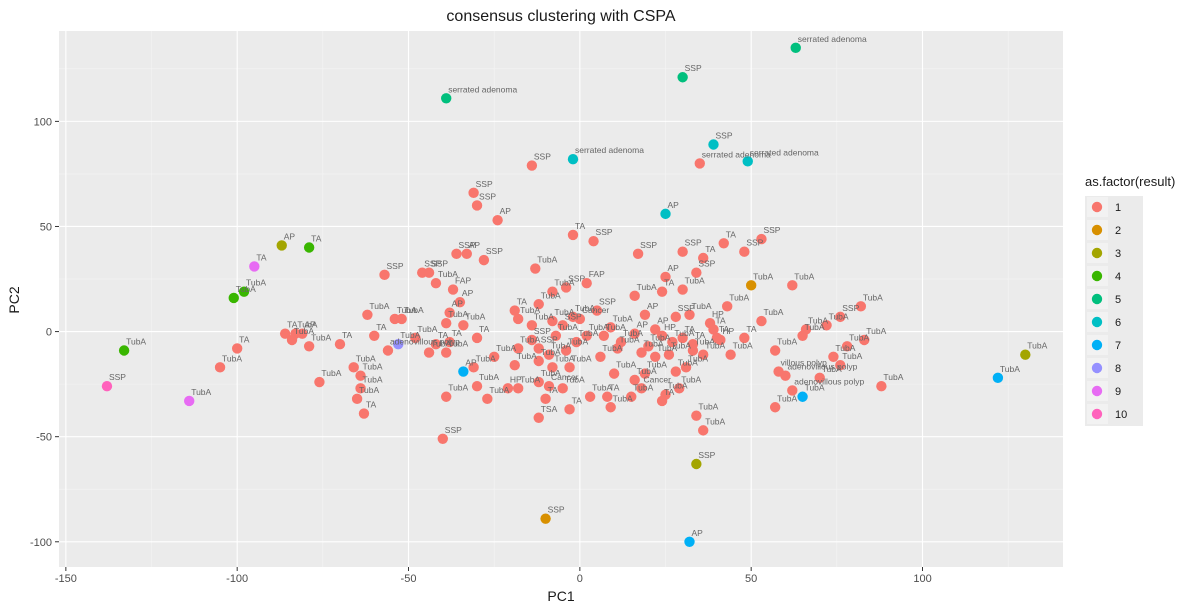 The height and width of the screenshot is (612, 1200). What do you see at coordinates (43, 122) in the screenshot?
I see `y-tick-label: 100` at bounding box center [43, 122].